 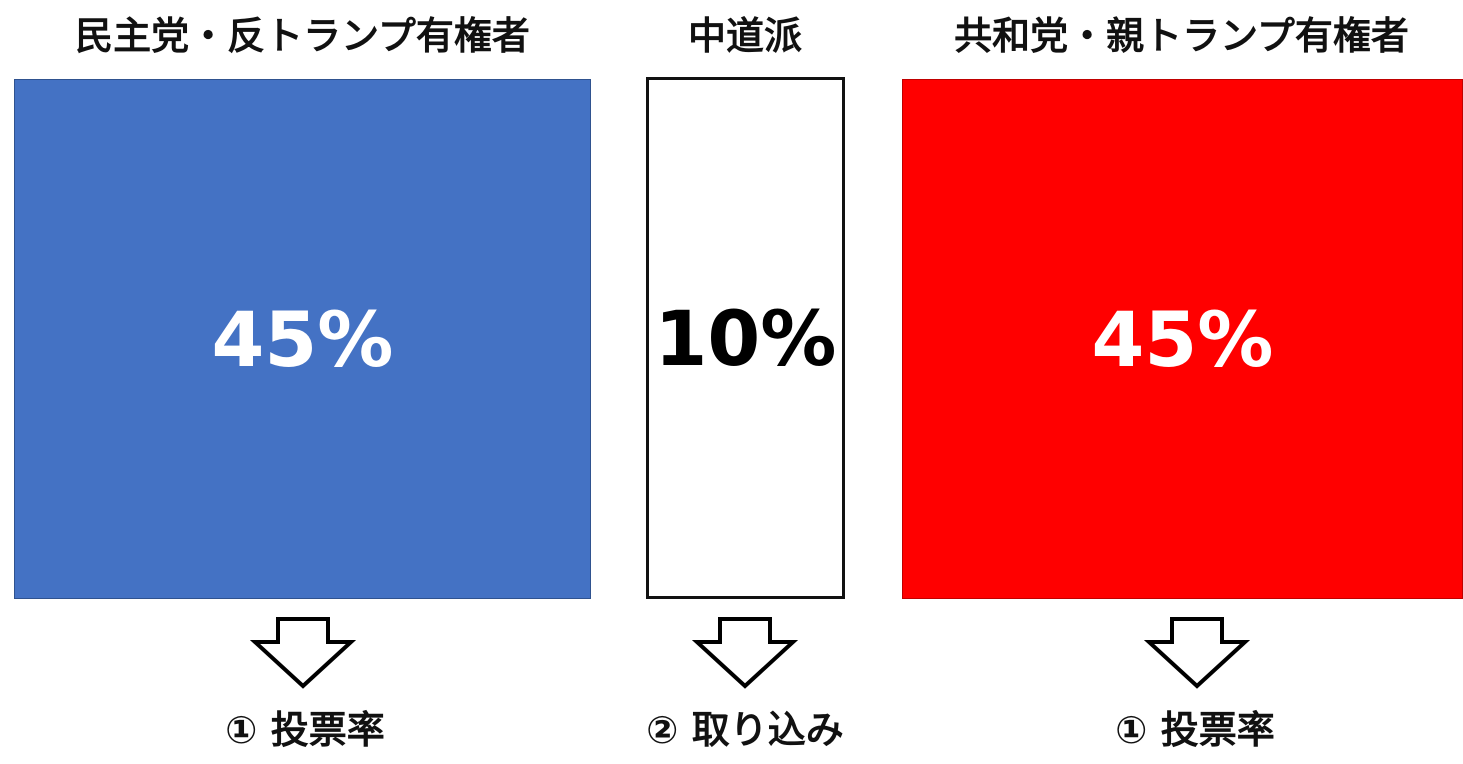 I want to click on right-down-arrow-icon, so click(x=1197, y=653).